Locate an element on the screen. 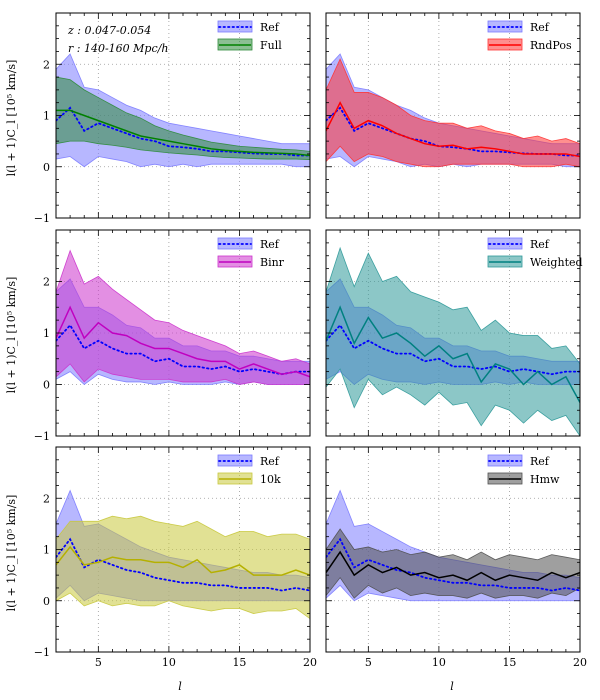 This screenshot has height=700, width=600. series-line-10k is located at coordinates (183, 560).